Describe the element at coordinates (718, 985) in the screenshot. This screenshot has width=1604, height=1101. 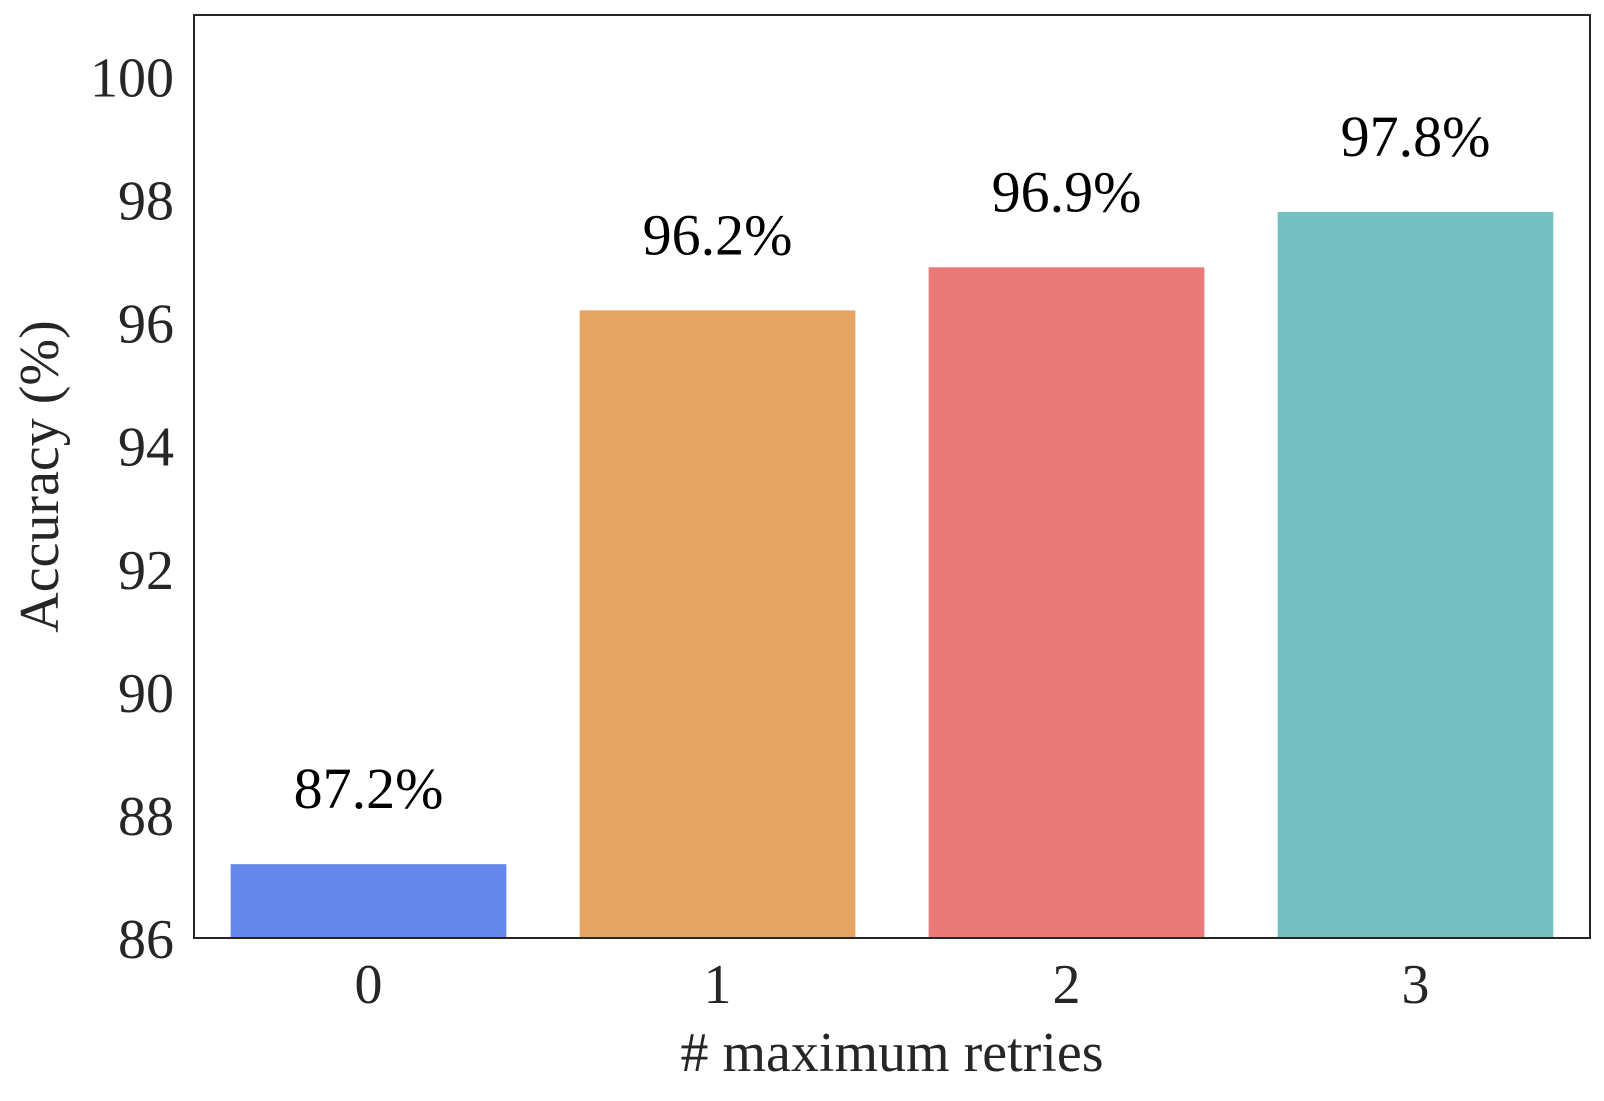
I see `x-tick-label-1: 1` at that location.